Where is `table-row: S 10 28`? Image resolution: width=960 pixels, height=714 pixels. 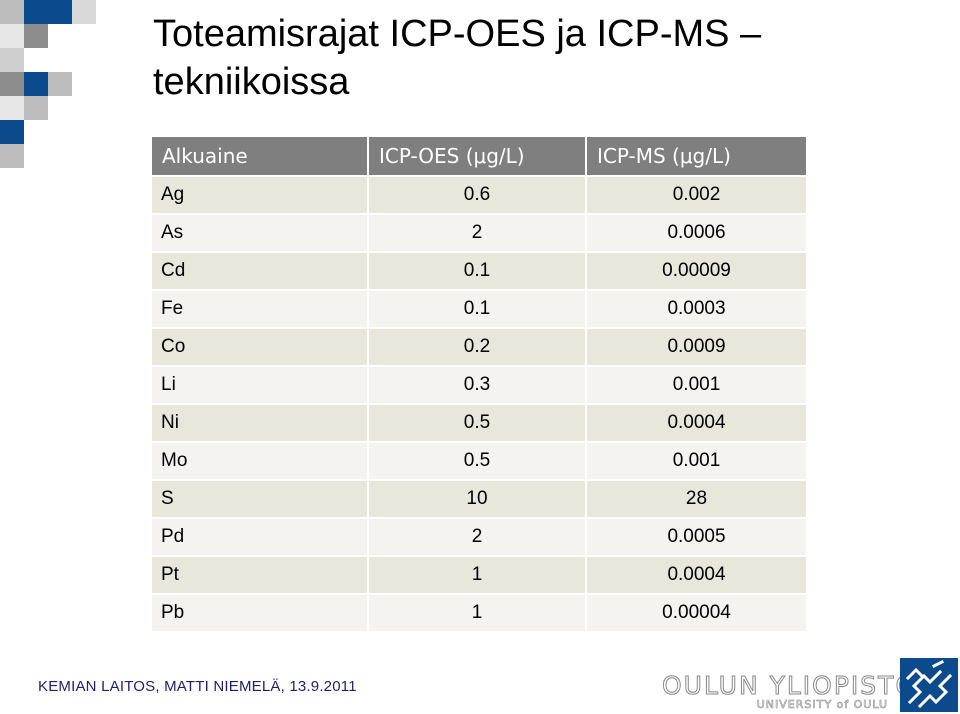
table-row: S 10 28 is located at coordinates (479, 498).